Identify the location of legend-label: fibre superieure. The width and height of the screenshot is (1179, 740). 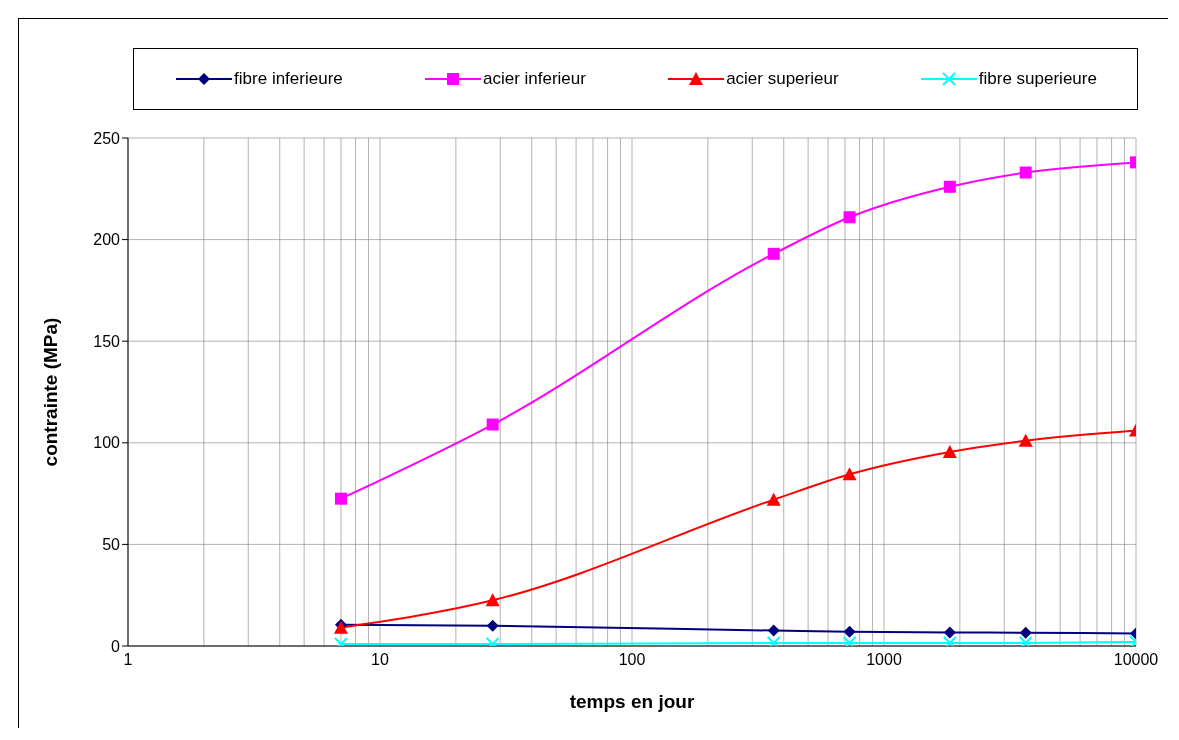
(1037, 79).